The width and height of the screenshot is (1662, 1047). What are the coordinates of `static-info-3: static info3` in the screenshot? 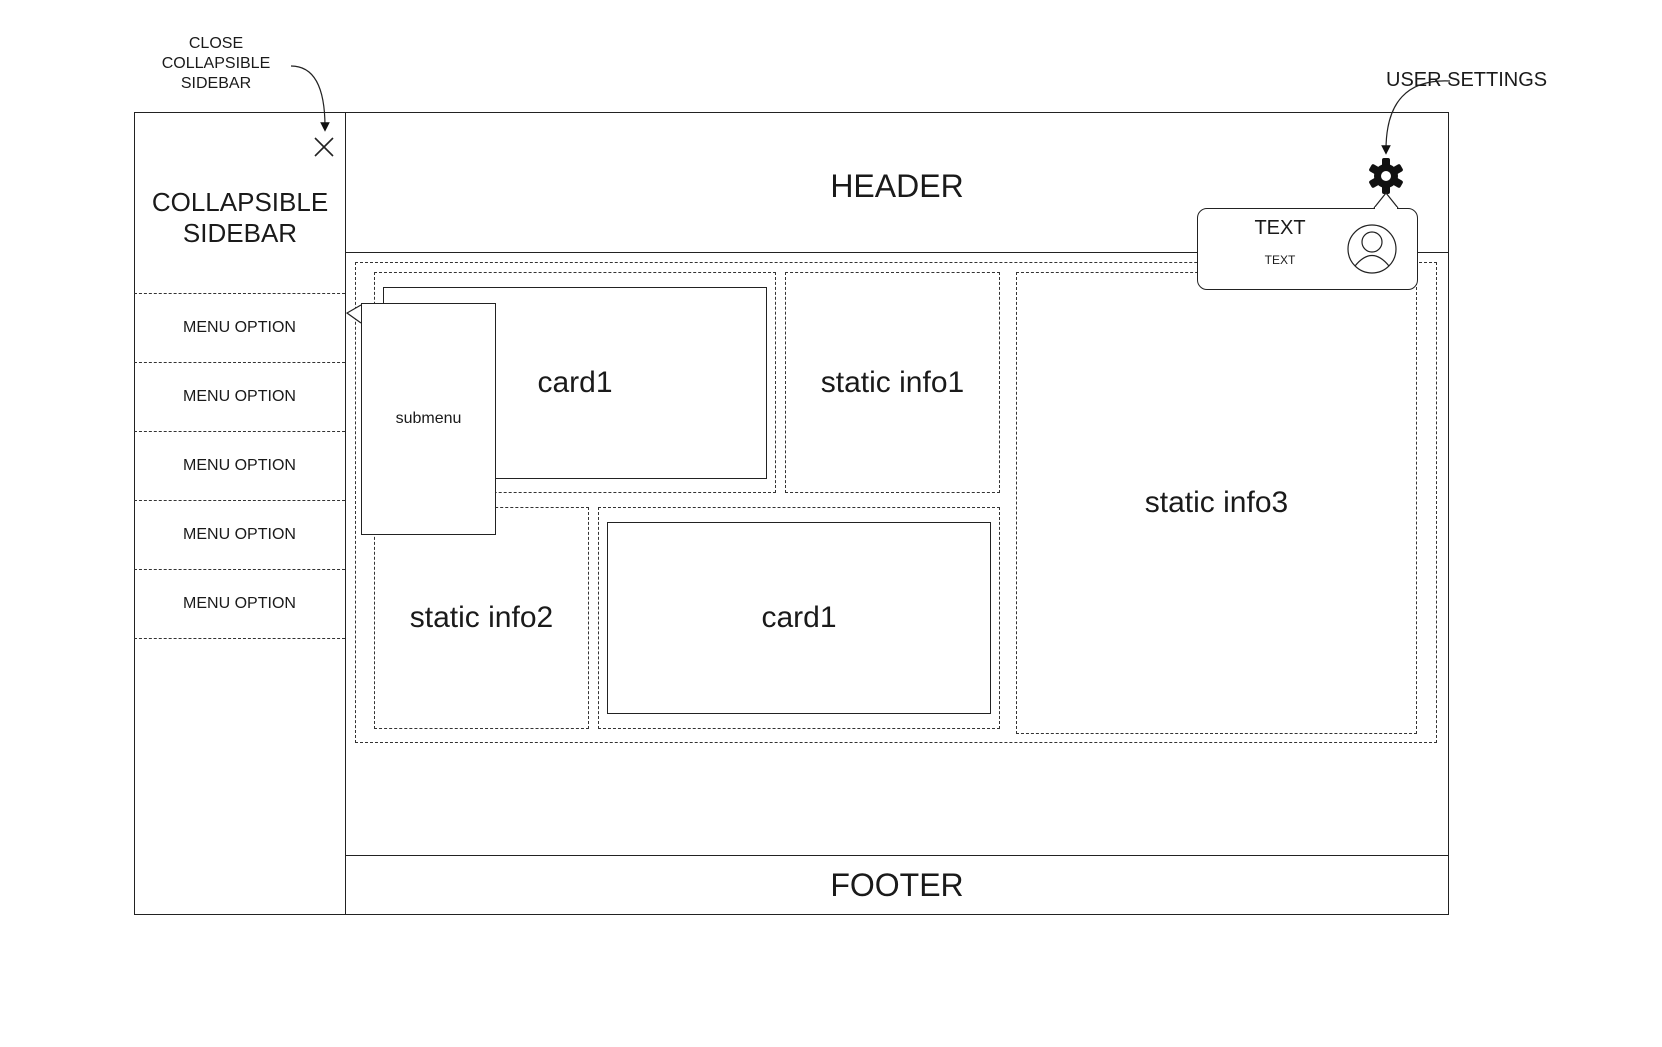 It's located at (1216, 503).